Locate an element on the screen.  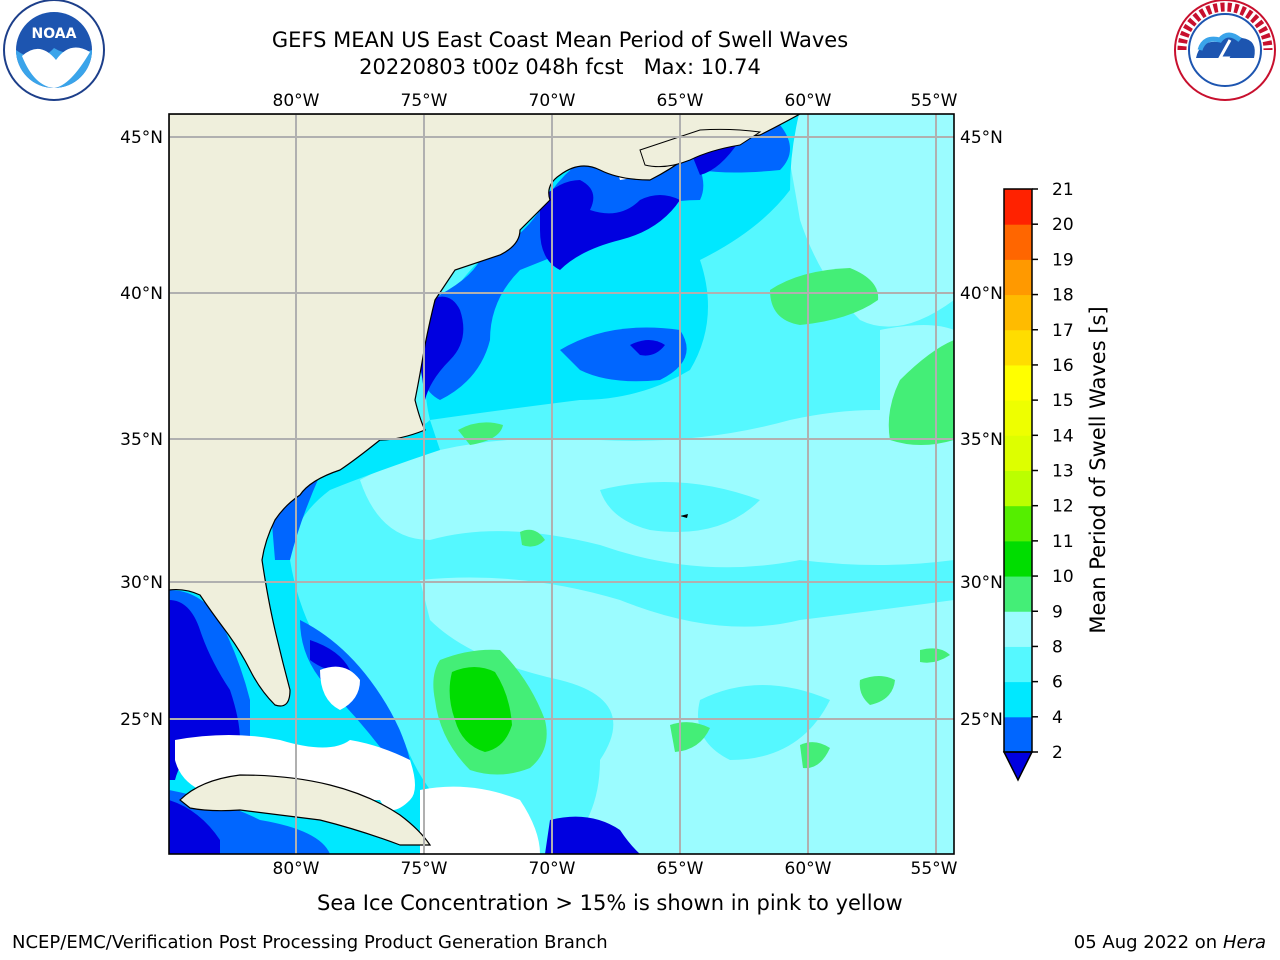
colorbar-tick-label: 20 is located at coordinates (1063, 225).